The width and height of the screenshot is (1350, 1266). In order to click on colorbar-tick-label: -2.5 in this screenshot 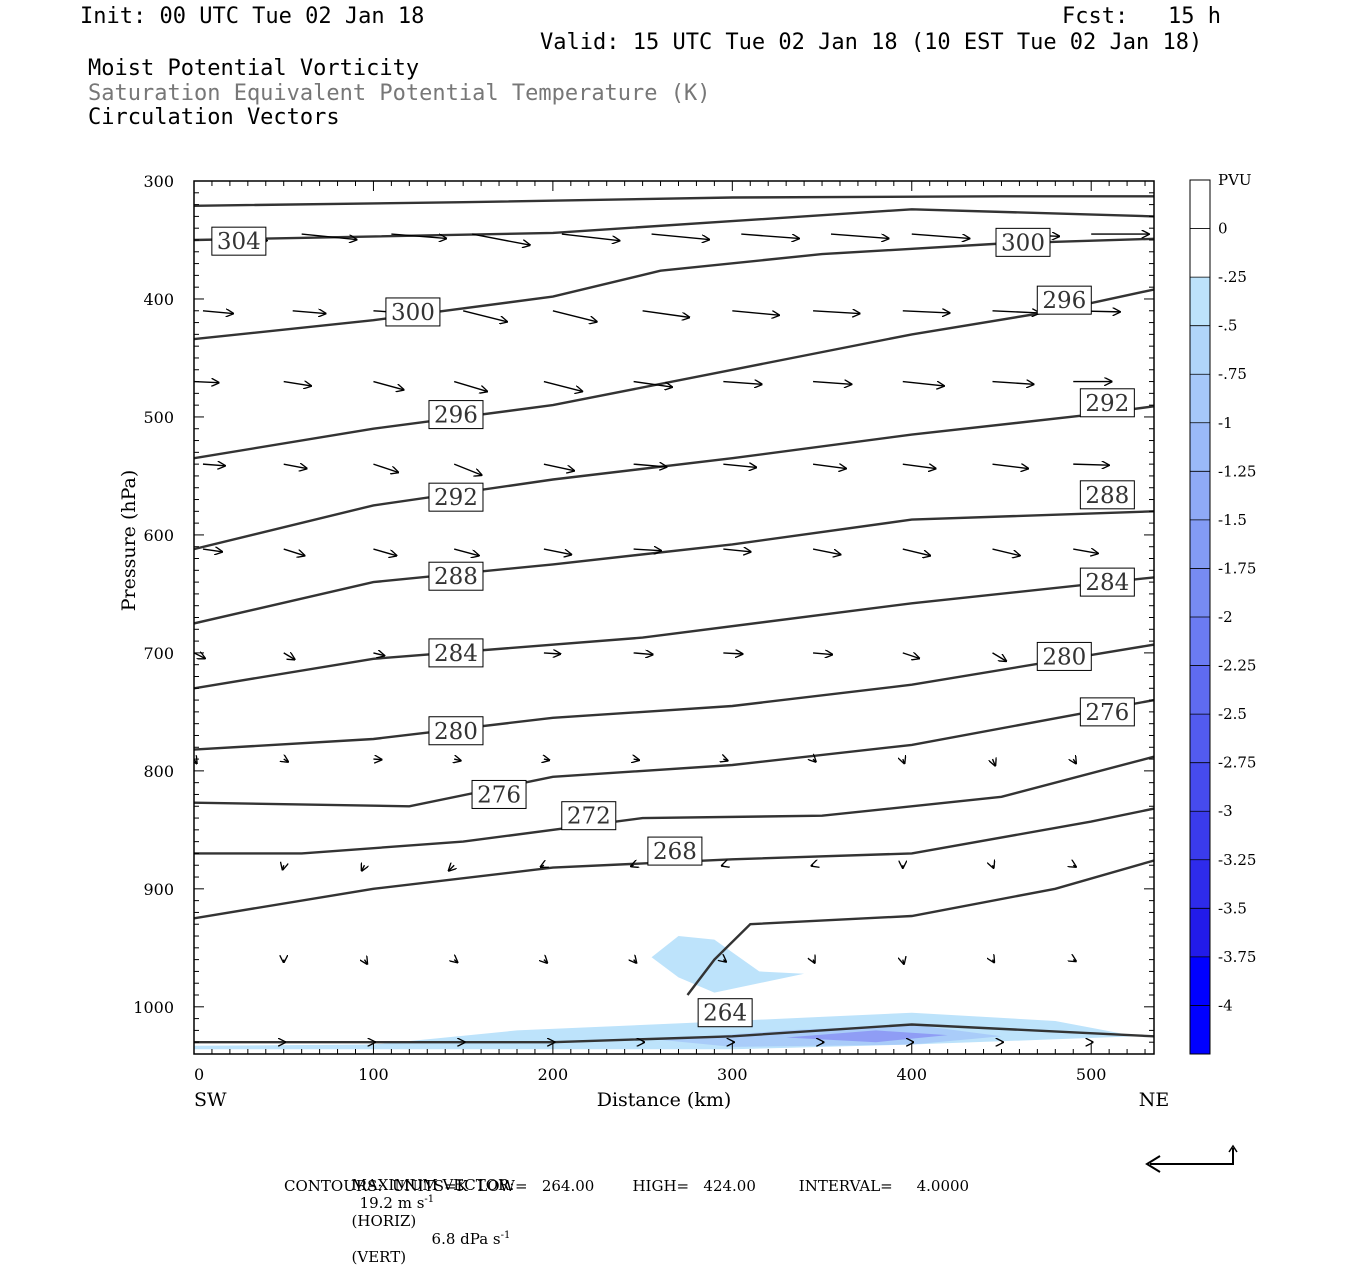, I will do `click(1232, 714)`.